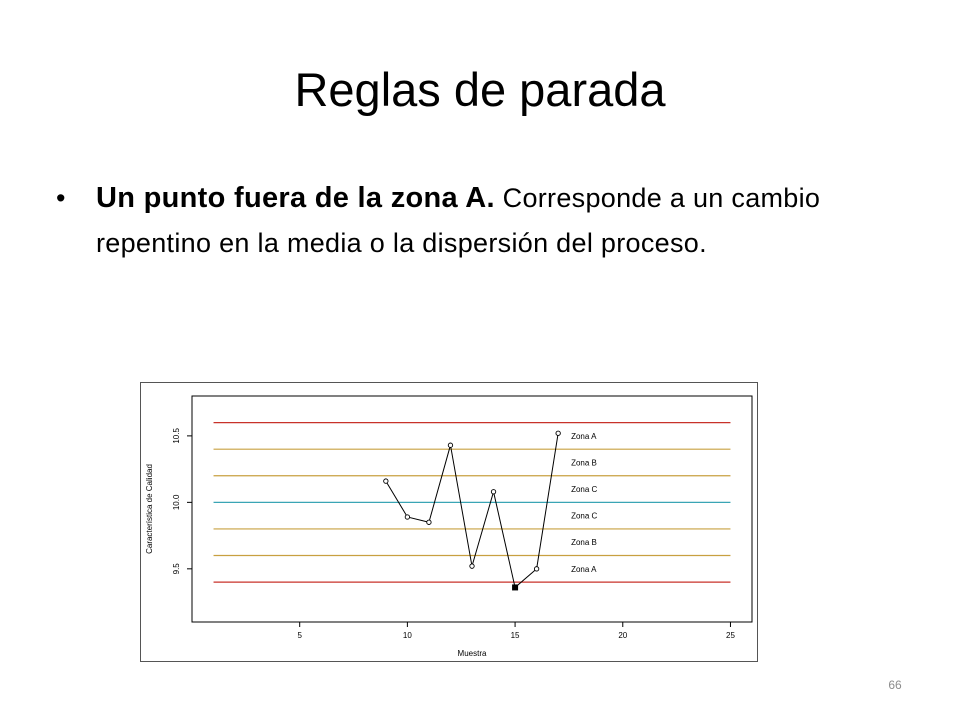  Describe the element at coordinates (407, 635) in the screenshot. I see `x-tick-label: 10` at that location.